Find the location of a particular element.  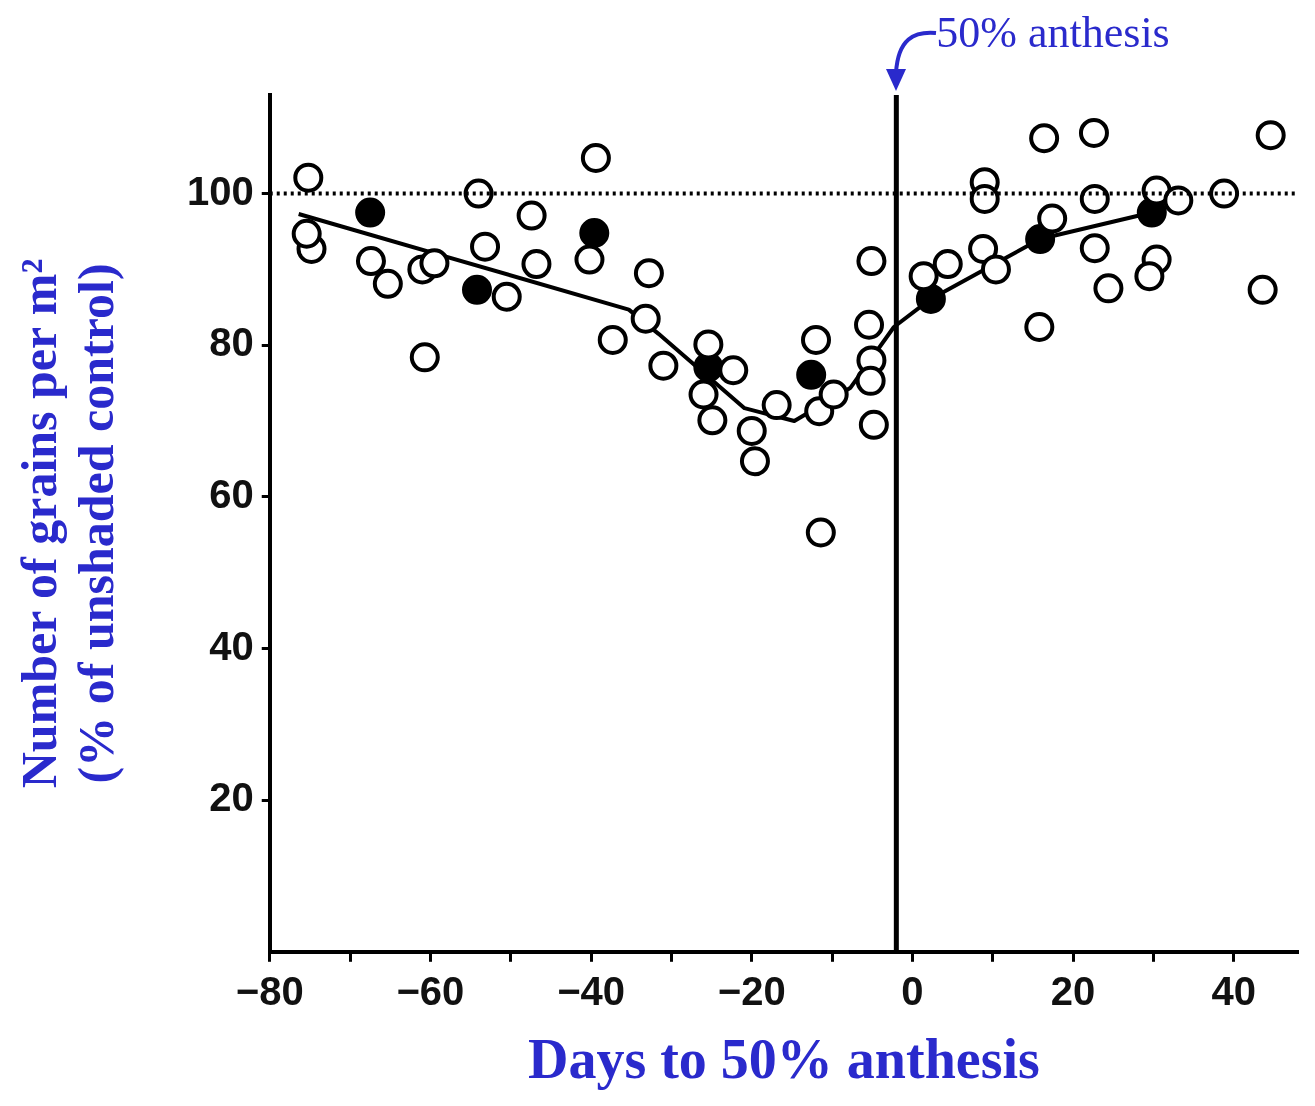

y-axis-title: Number of grains per m² (% of unshaded control) is located at coordinates (67, 523).